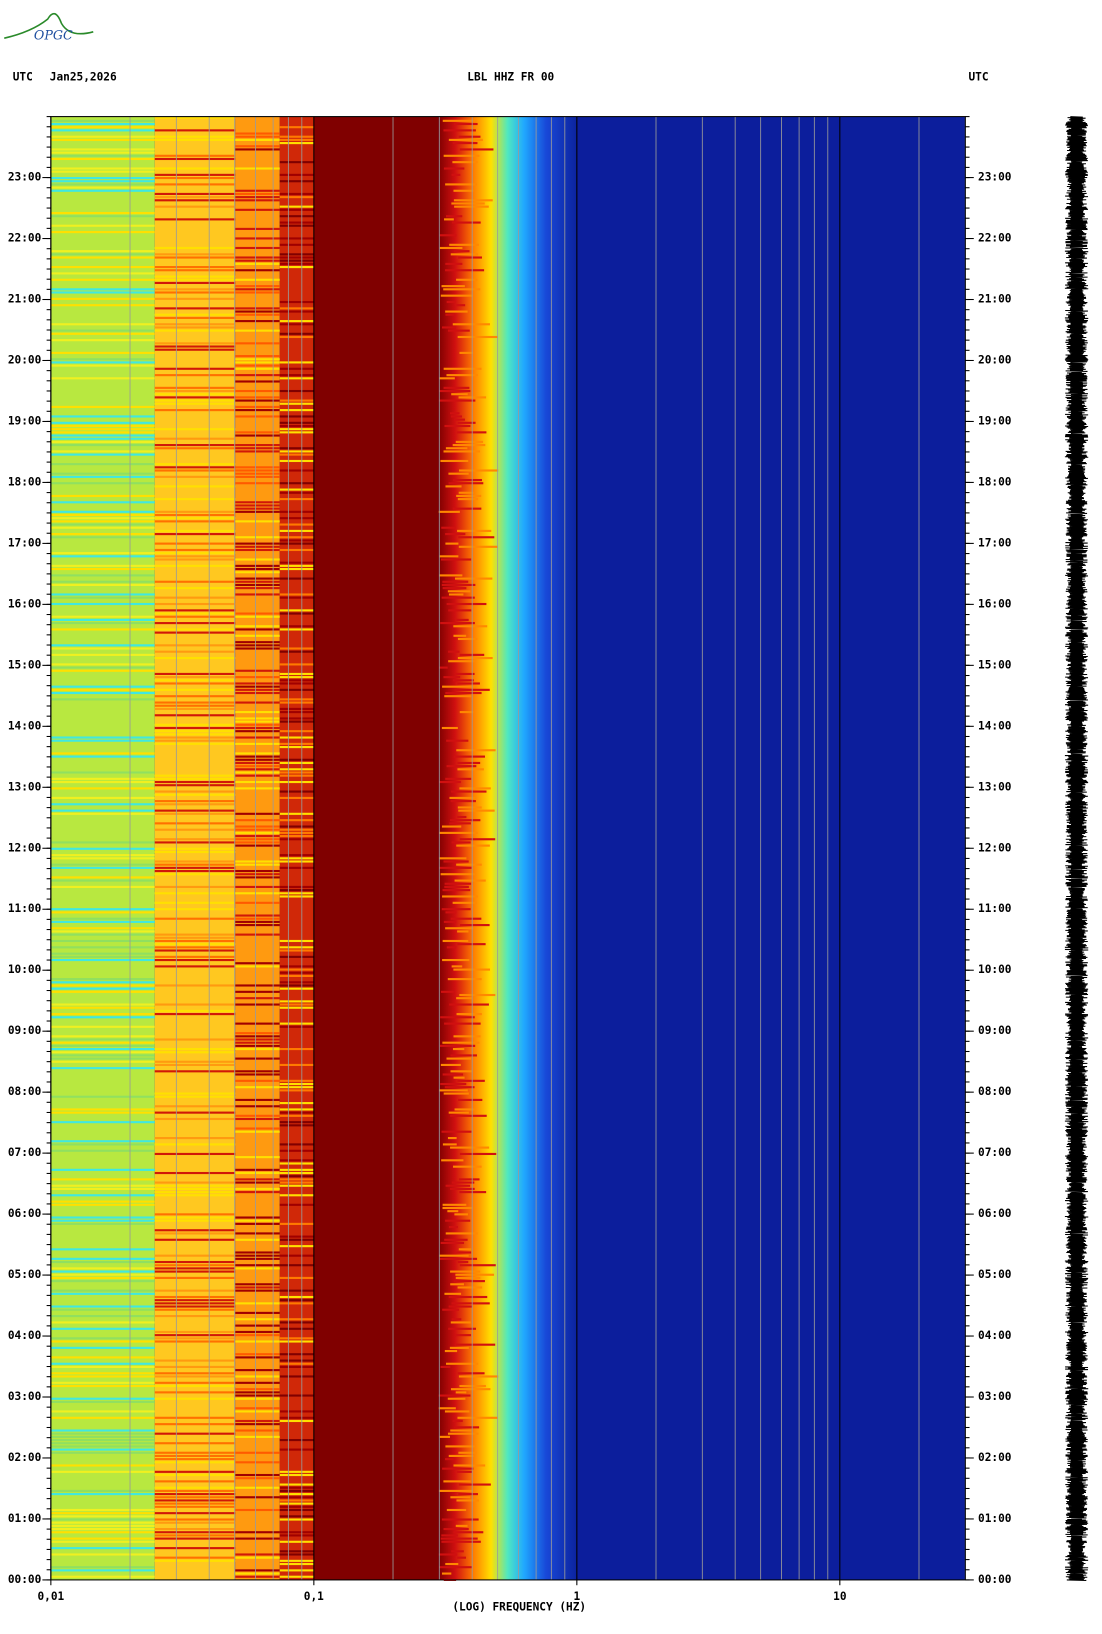  I want to click on y-tick-label: 23:00, so click(25, 177).